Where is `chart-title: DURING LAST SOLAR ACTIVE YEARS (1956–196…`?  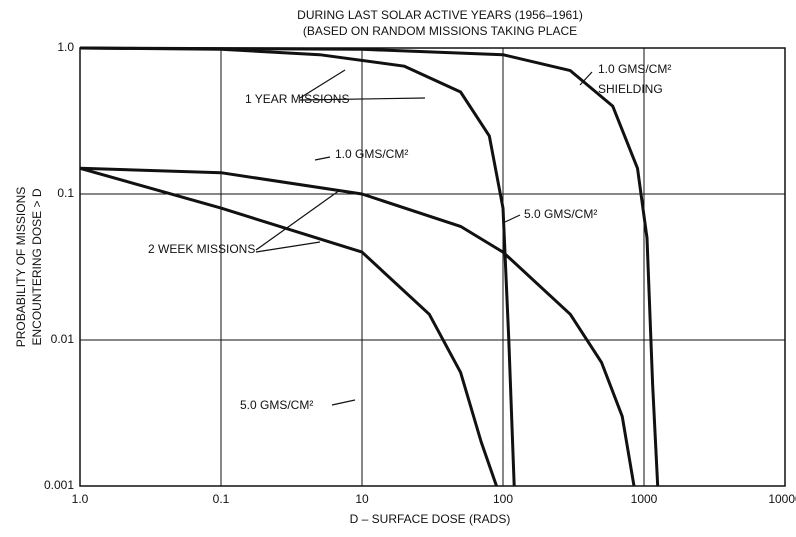
chart-title: DURING LAST SOLAR ACTIVE YEARS (1956–196… is located at coordinates (440, 15).